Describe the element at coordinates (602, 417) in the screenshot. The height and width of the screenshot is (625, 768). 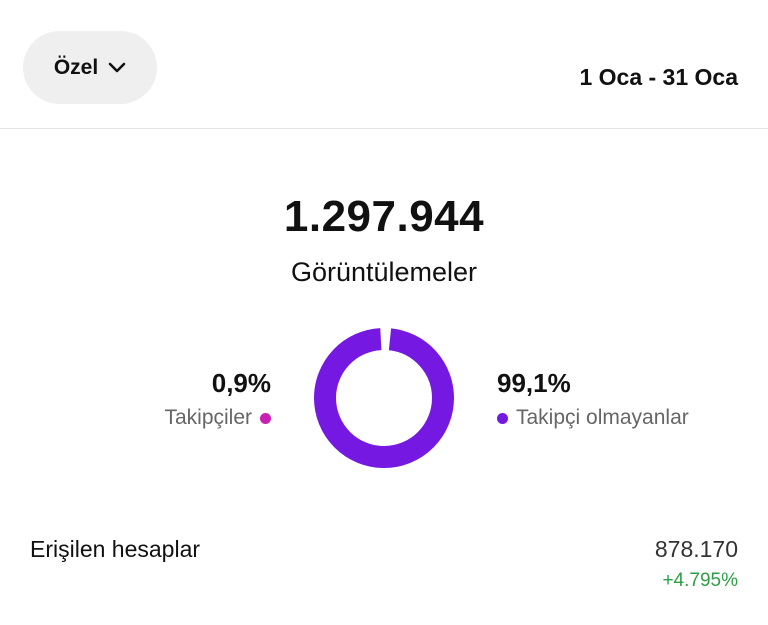
I see `non-followers-legend-label: Takipçi olmayanlar` at that location.